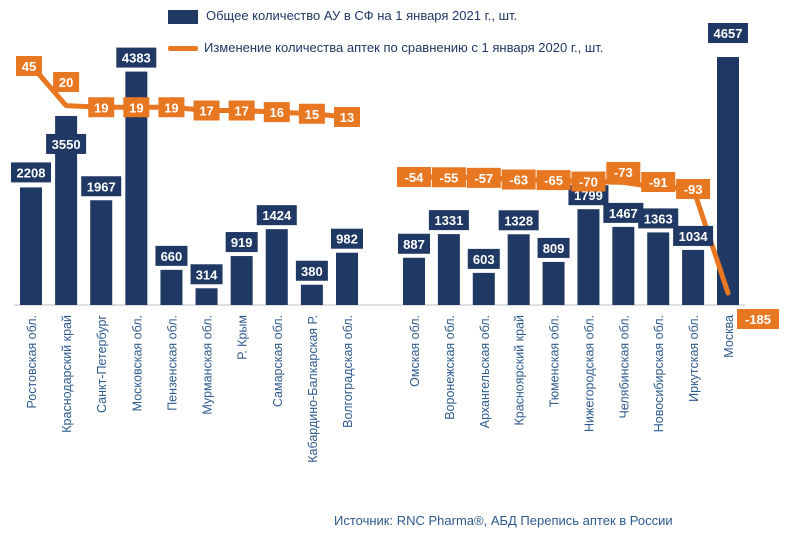  I want to click on svg-text: 887, so click(414, 244).